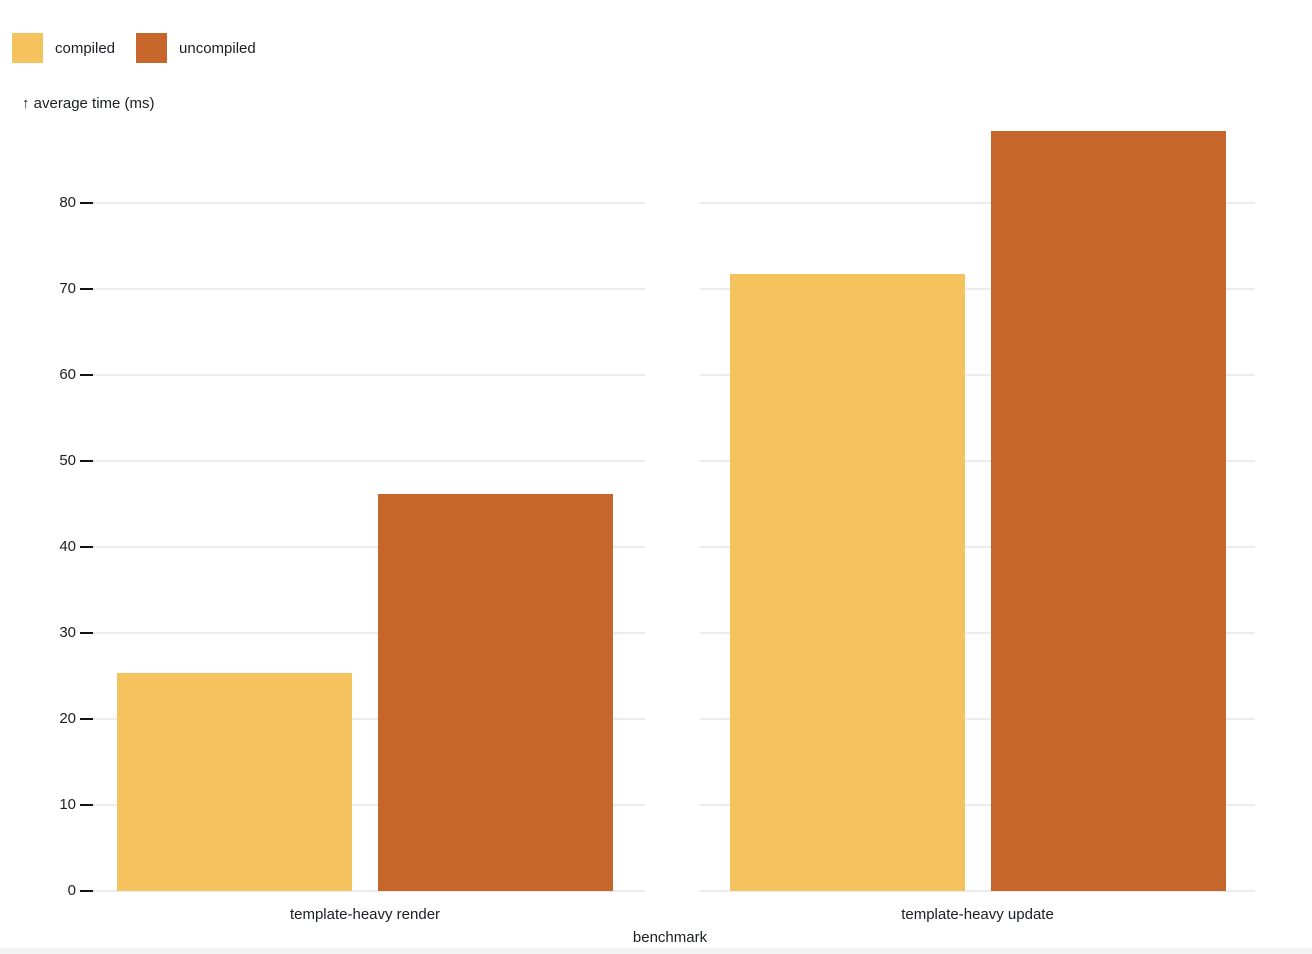 Image resolution: width=1312 pixels, height=954 pixels. I want to click on gridline-y0-panel1, so click(365, 891).